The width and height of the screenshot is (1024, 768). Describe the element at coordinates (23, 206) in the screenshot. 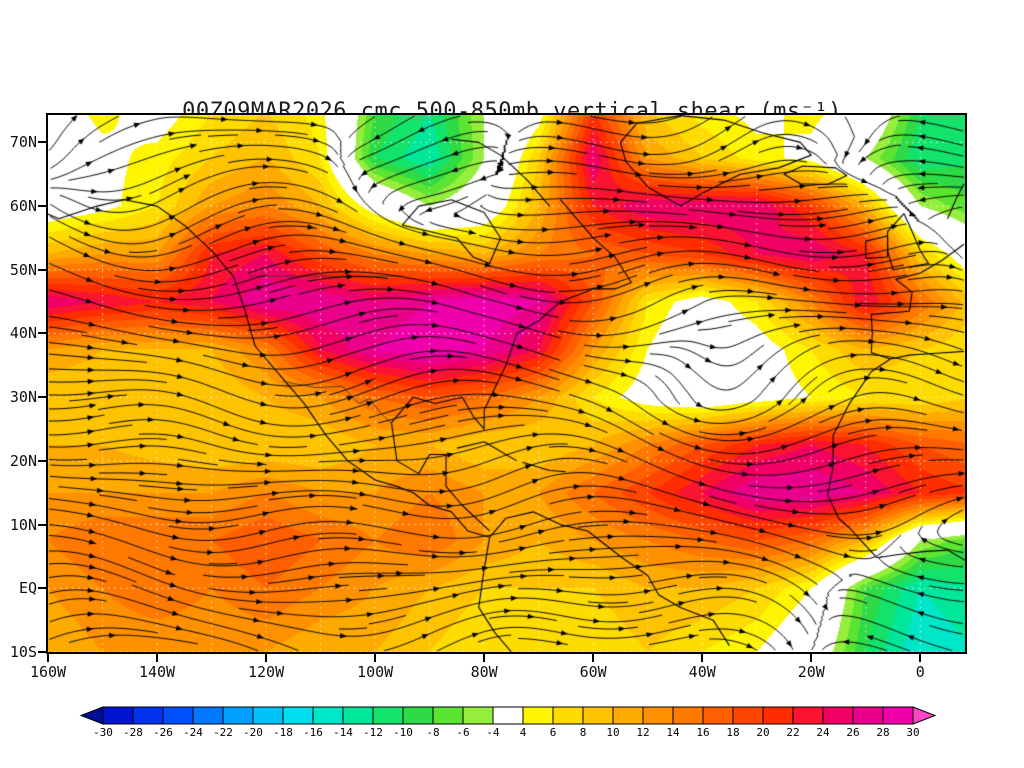

I see `latitude-tick-label: 60N` at that location.